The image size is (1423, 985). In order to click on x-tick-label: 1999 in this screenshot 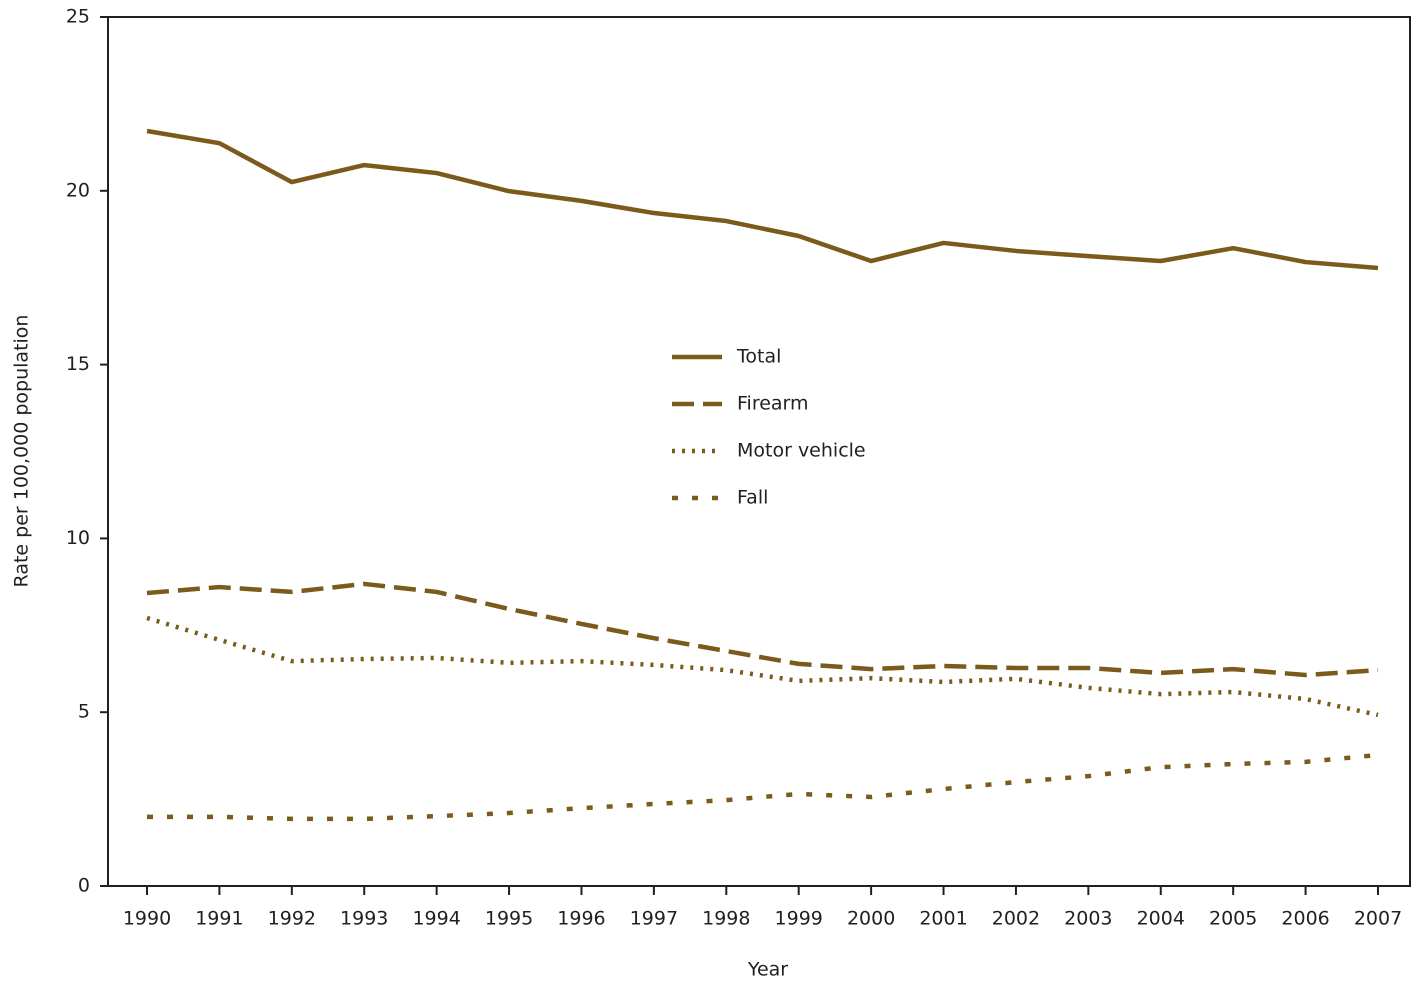, I will do `click(799, 919)`.